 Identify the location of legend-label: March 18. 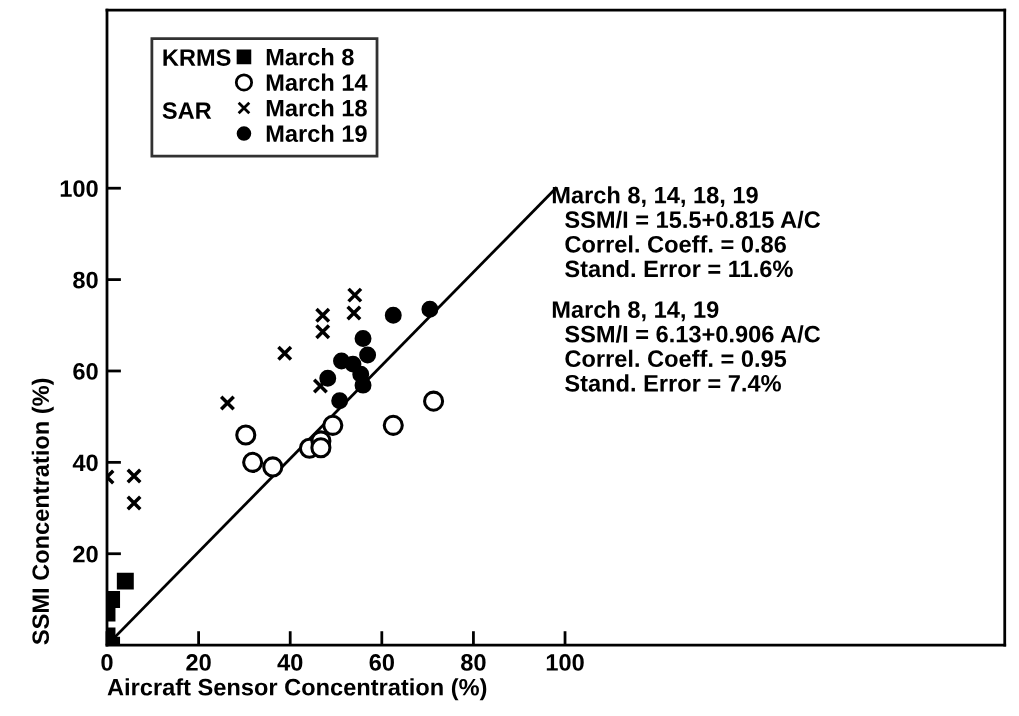
(316, 108).